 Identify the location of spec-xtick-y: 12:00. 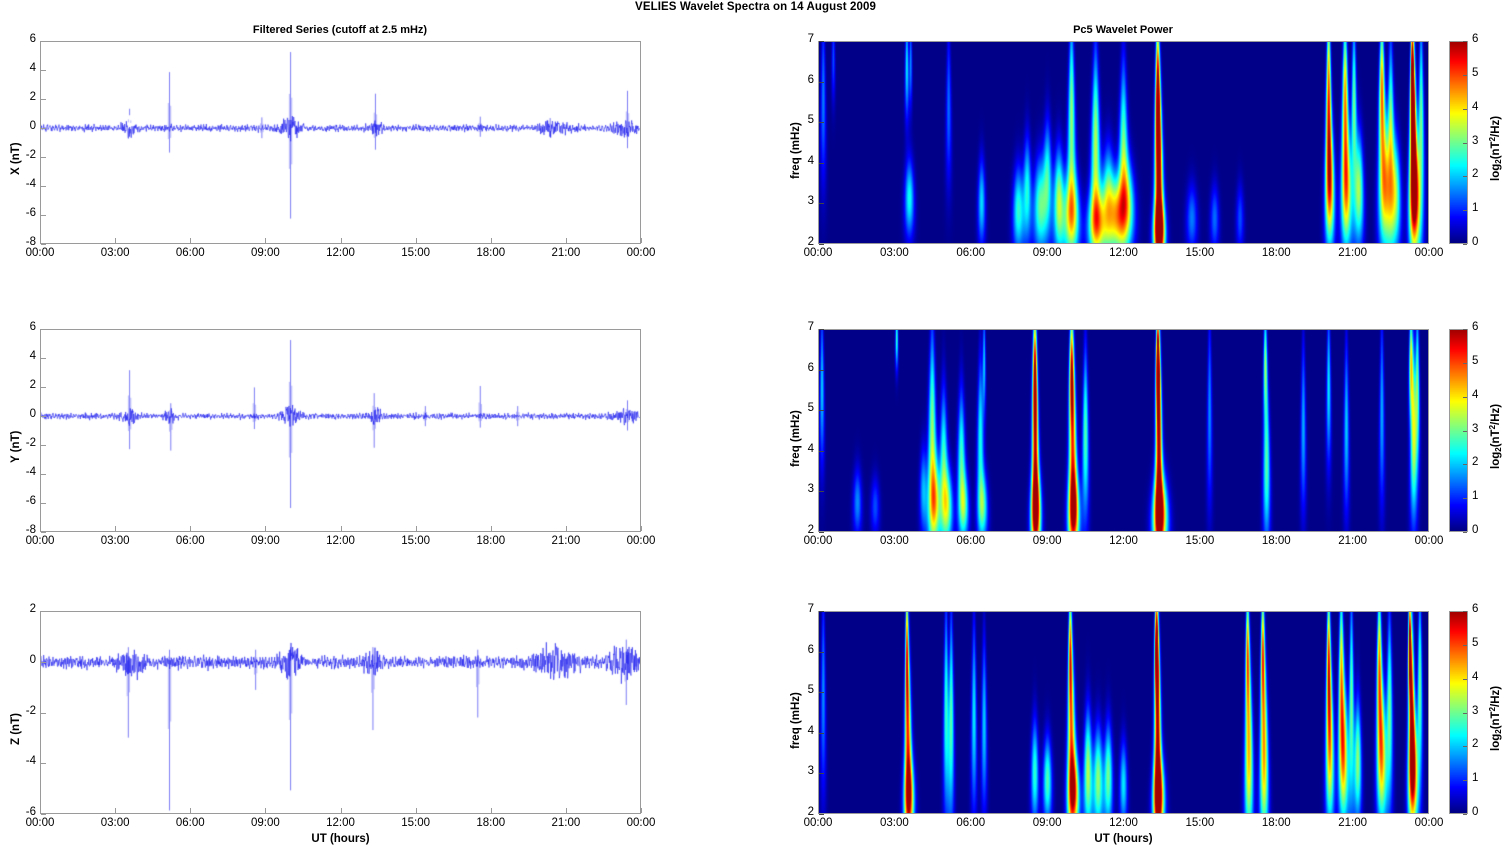
(1123, 541).